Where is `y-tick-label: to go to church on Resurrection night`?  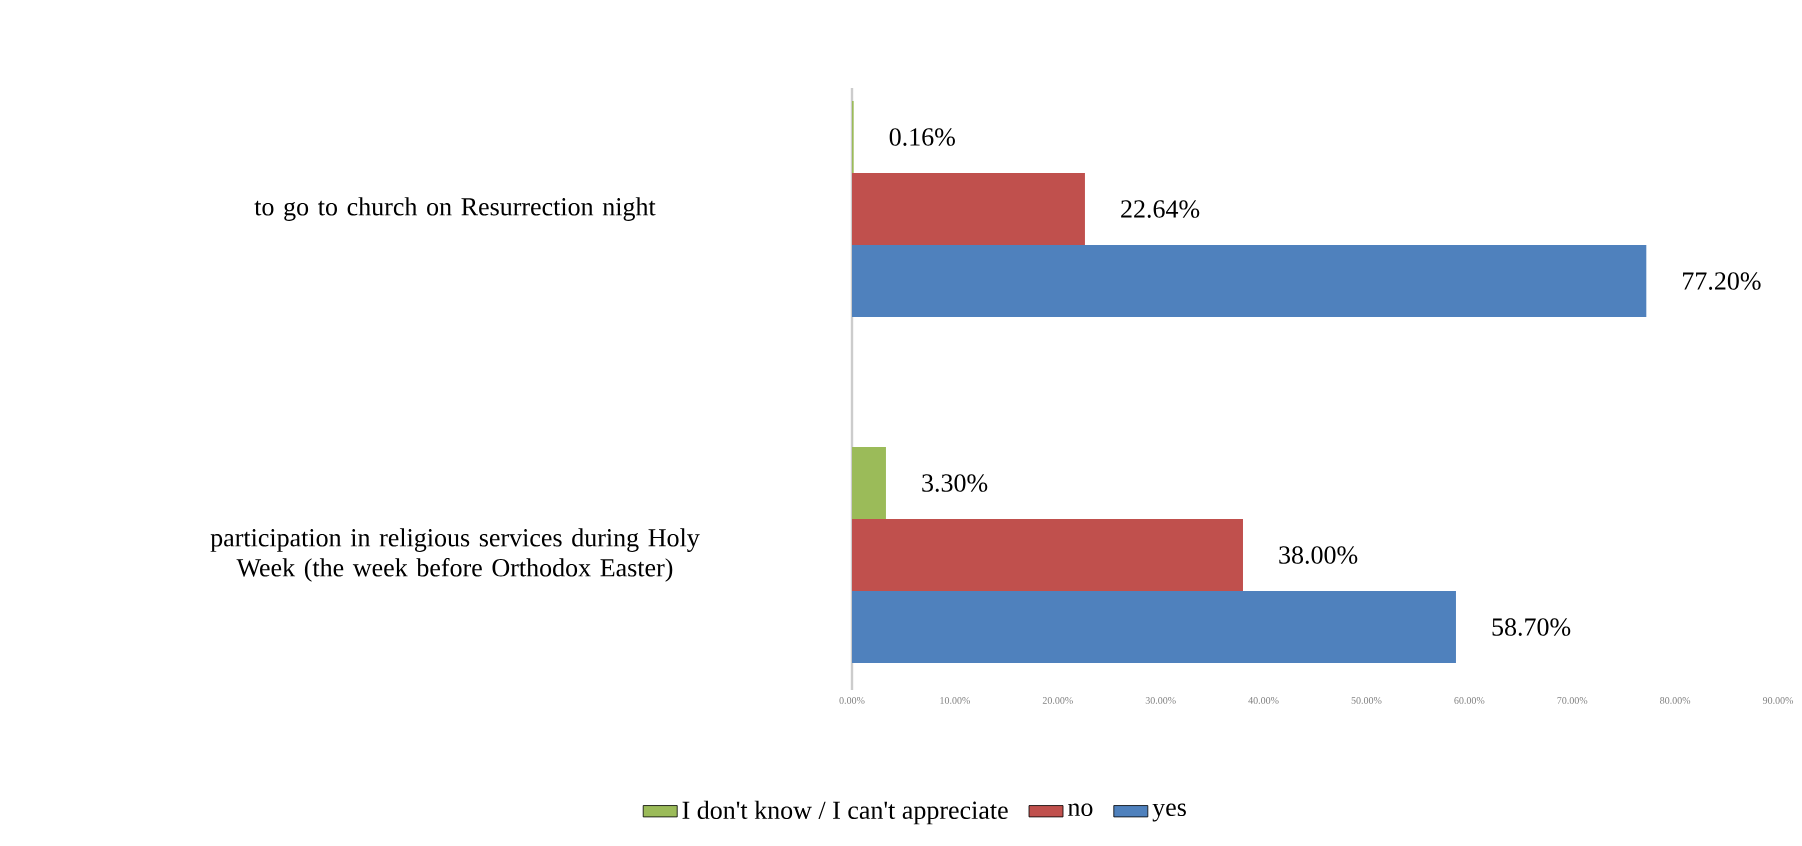
y-tick-label: to go to church on Resurrection night is located at coordinates (455, 209).